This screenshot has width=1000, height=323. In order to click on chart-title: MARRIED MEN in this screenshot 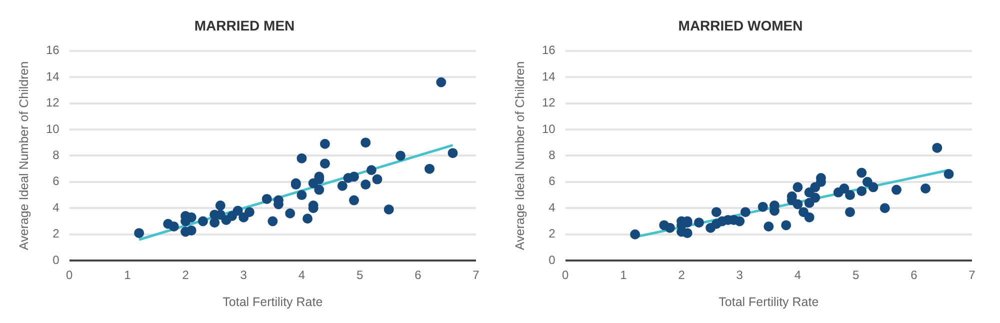, I will do `click(244, 25)`.